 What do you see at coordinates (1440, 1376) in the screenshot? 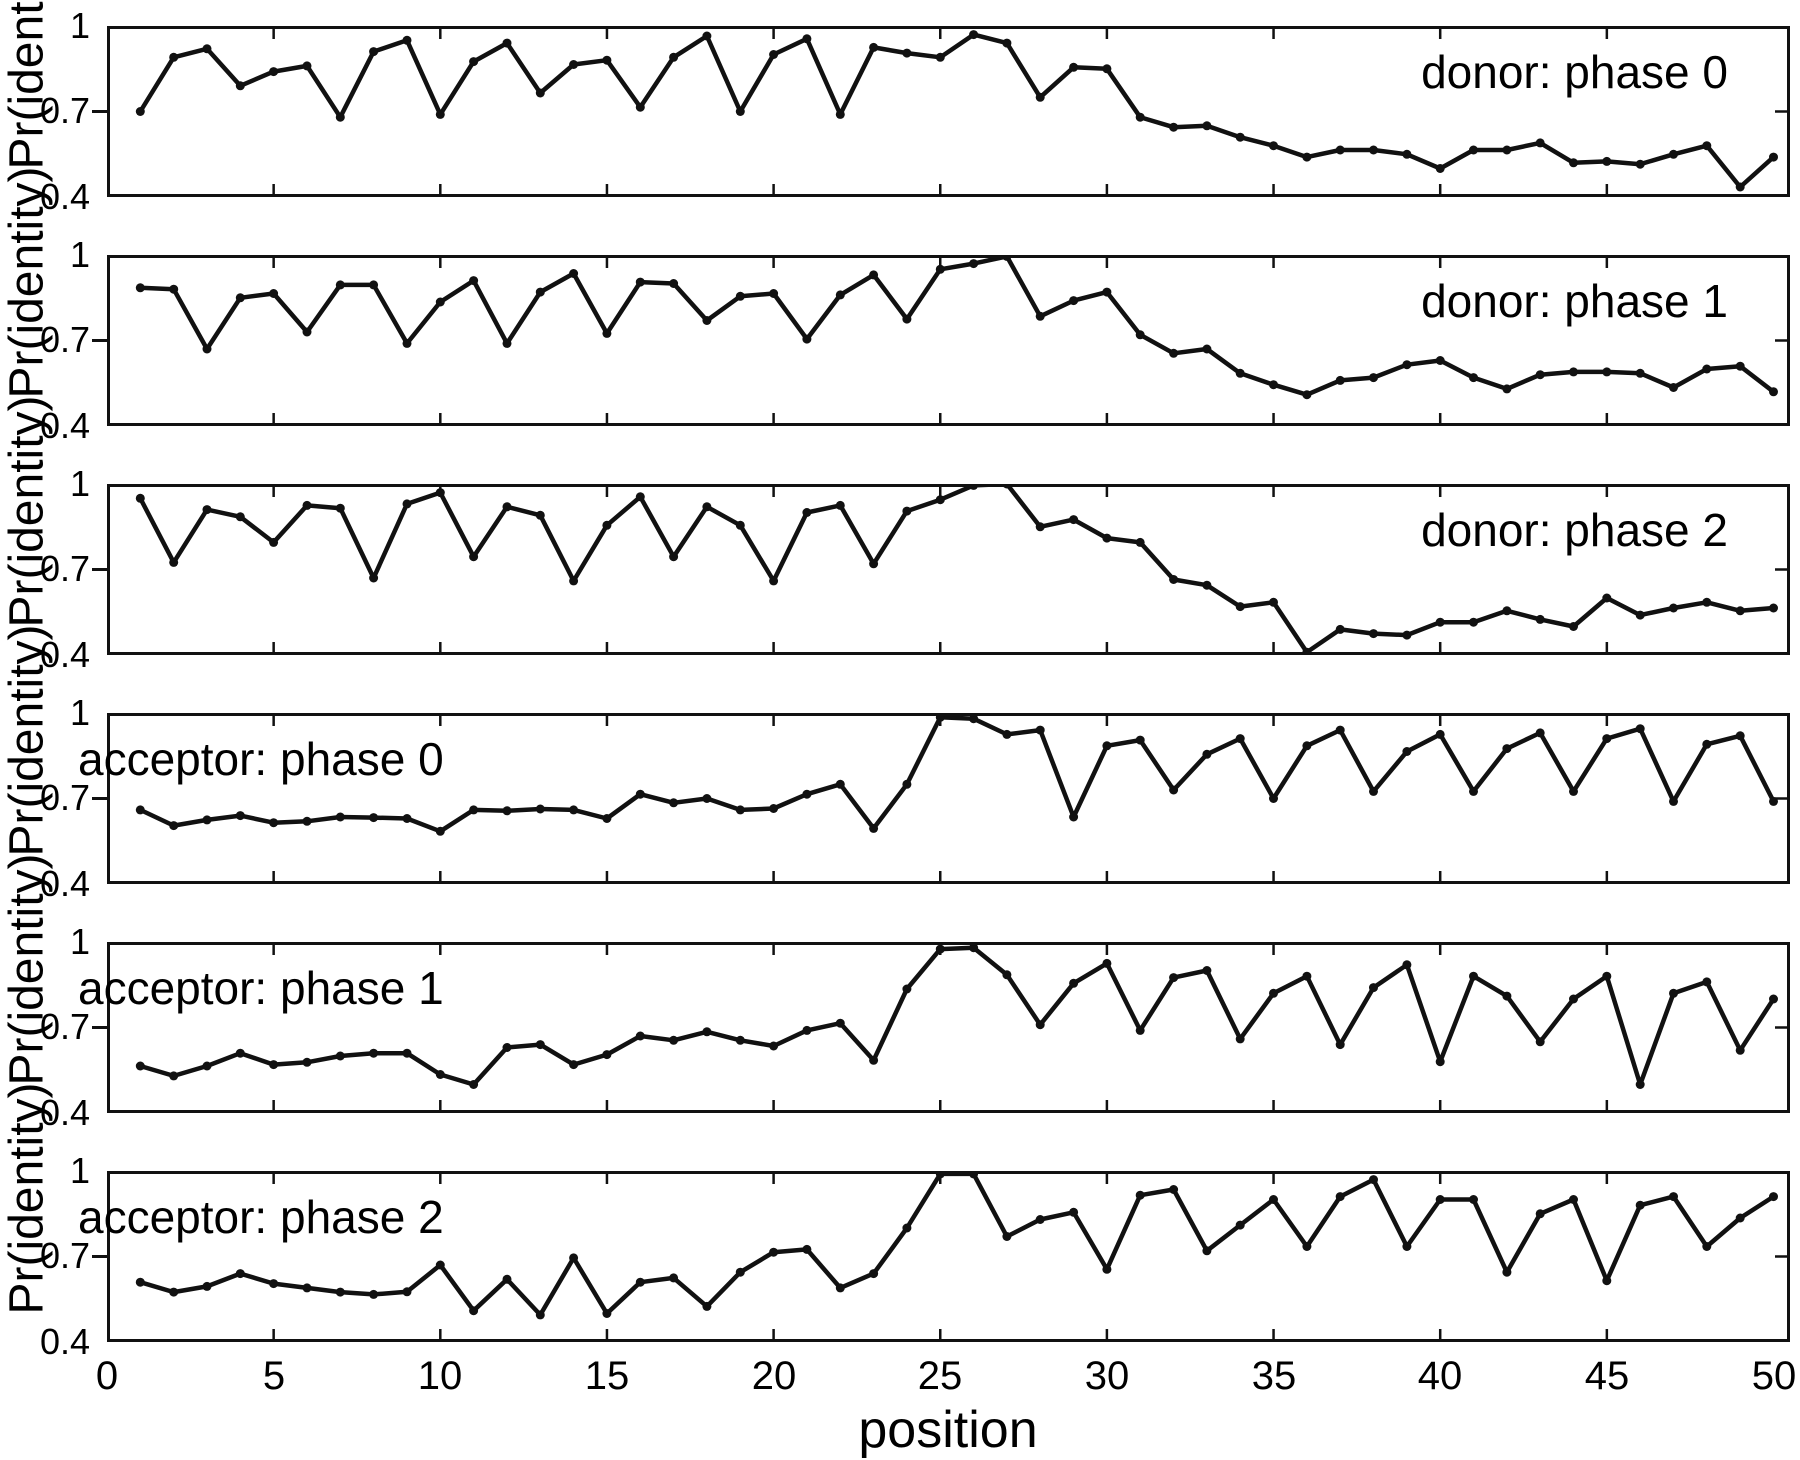
I see `x-tick-label: 40` at bounding box center [1440, 1376].